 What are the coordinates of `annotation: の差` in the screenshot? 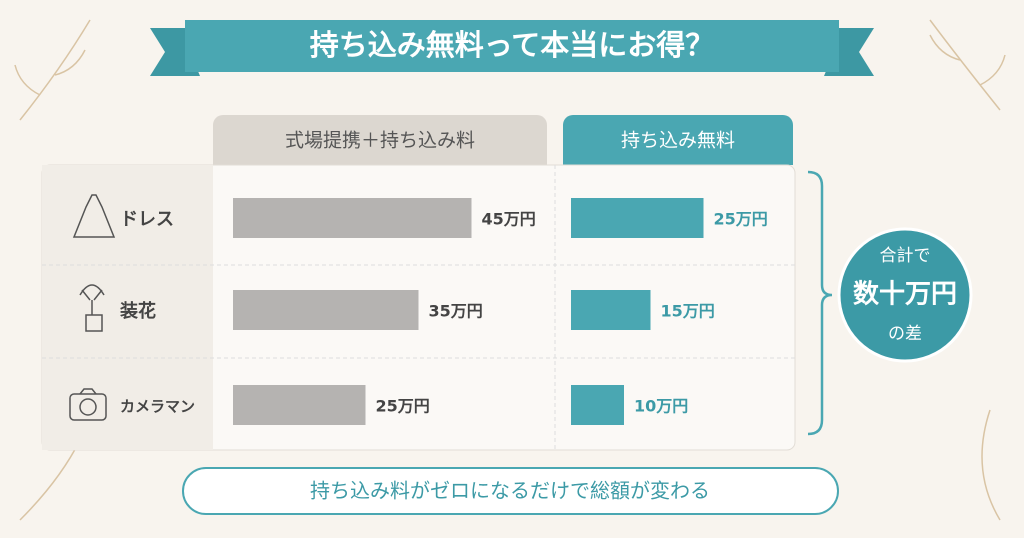 It's located at (905, 334).